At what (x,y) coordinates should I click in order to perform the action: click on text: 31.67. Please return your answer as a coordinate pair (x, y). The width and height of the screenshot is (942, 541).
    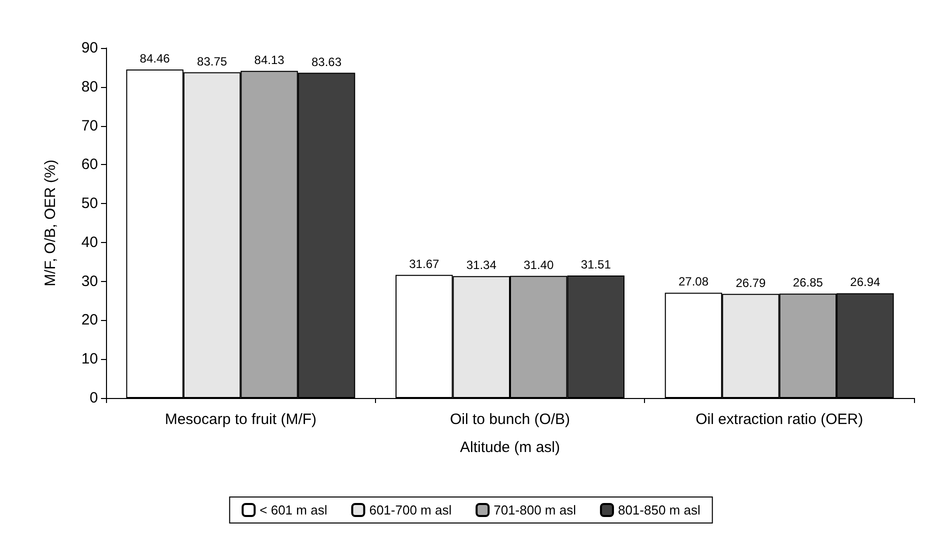
    Looking at the image, I should click on (424, 263).